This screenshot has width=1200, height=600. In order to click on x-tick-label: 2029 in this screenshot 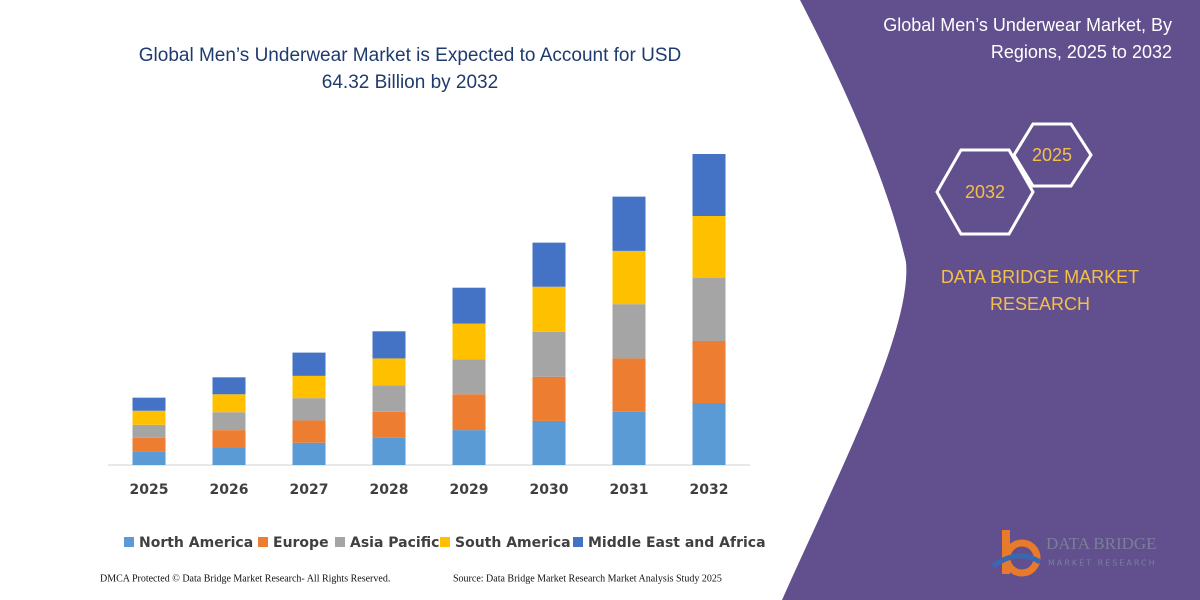, I will do `click(469, 490)`.